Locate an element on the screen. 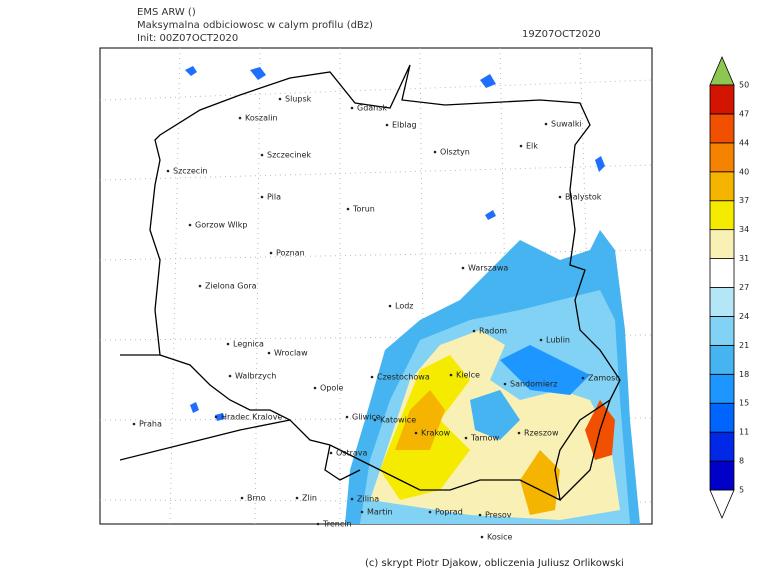 The image size is (768, 576). city-label: Koszalin is located at coordinates (261, 118).